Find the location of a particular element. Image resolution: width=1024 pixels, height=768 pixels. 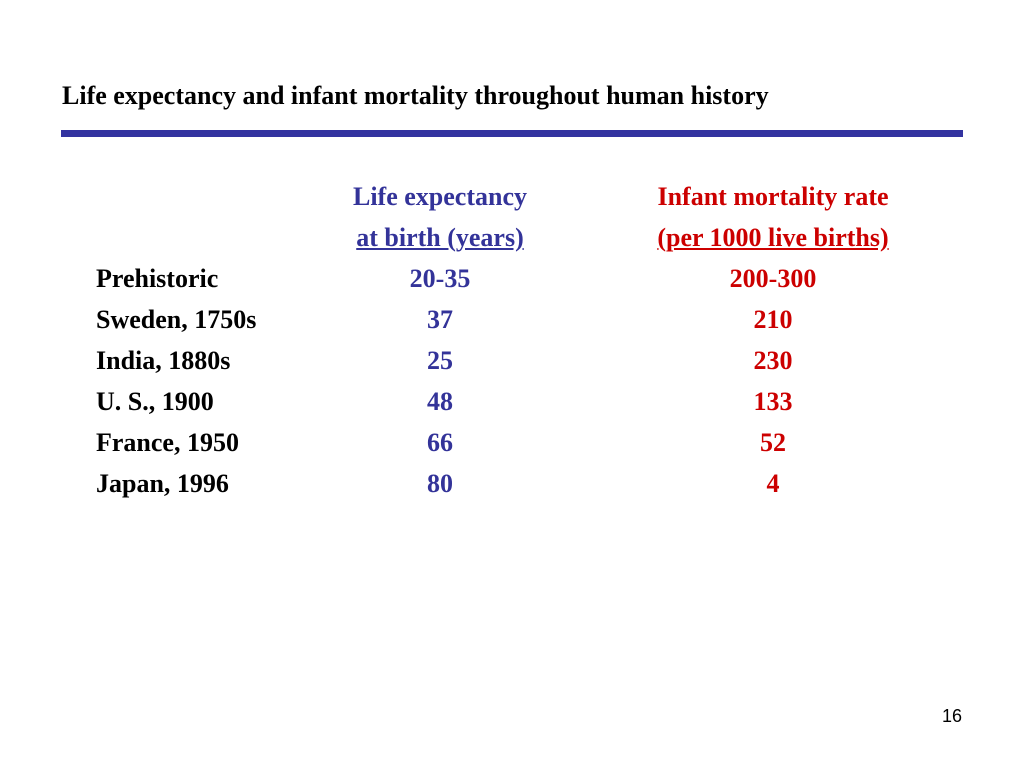

header-life-expectancy-line2: at birth (years) is located at coordinates (440, 237).